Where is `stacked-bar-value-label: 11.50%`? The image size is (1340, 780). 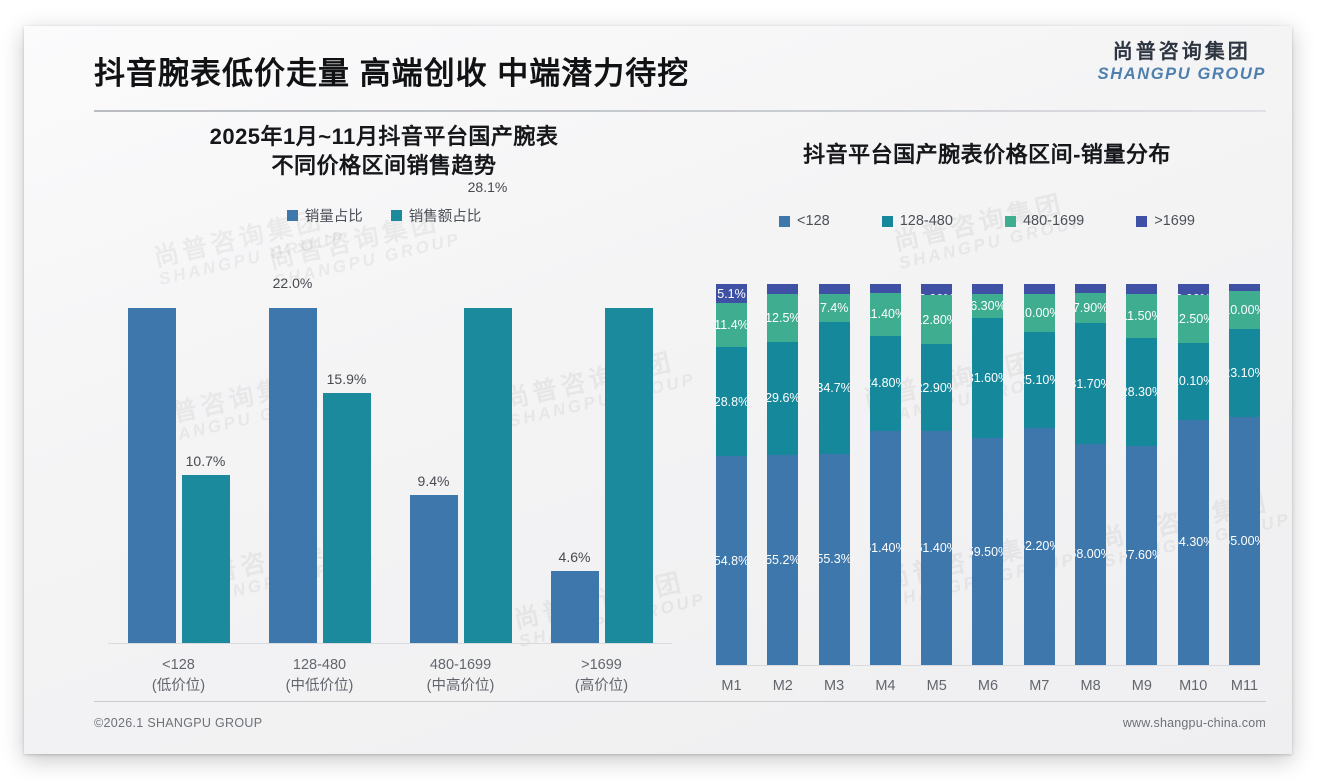 stacked-bar-value-label: 11.50% is located at coordinates (1141, 316).